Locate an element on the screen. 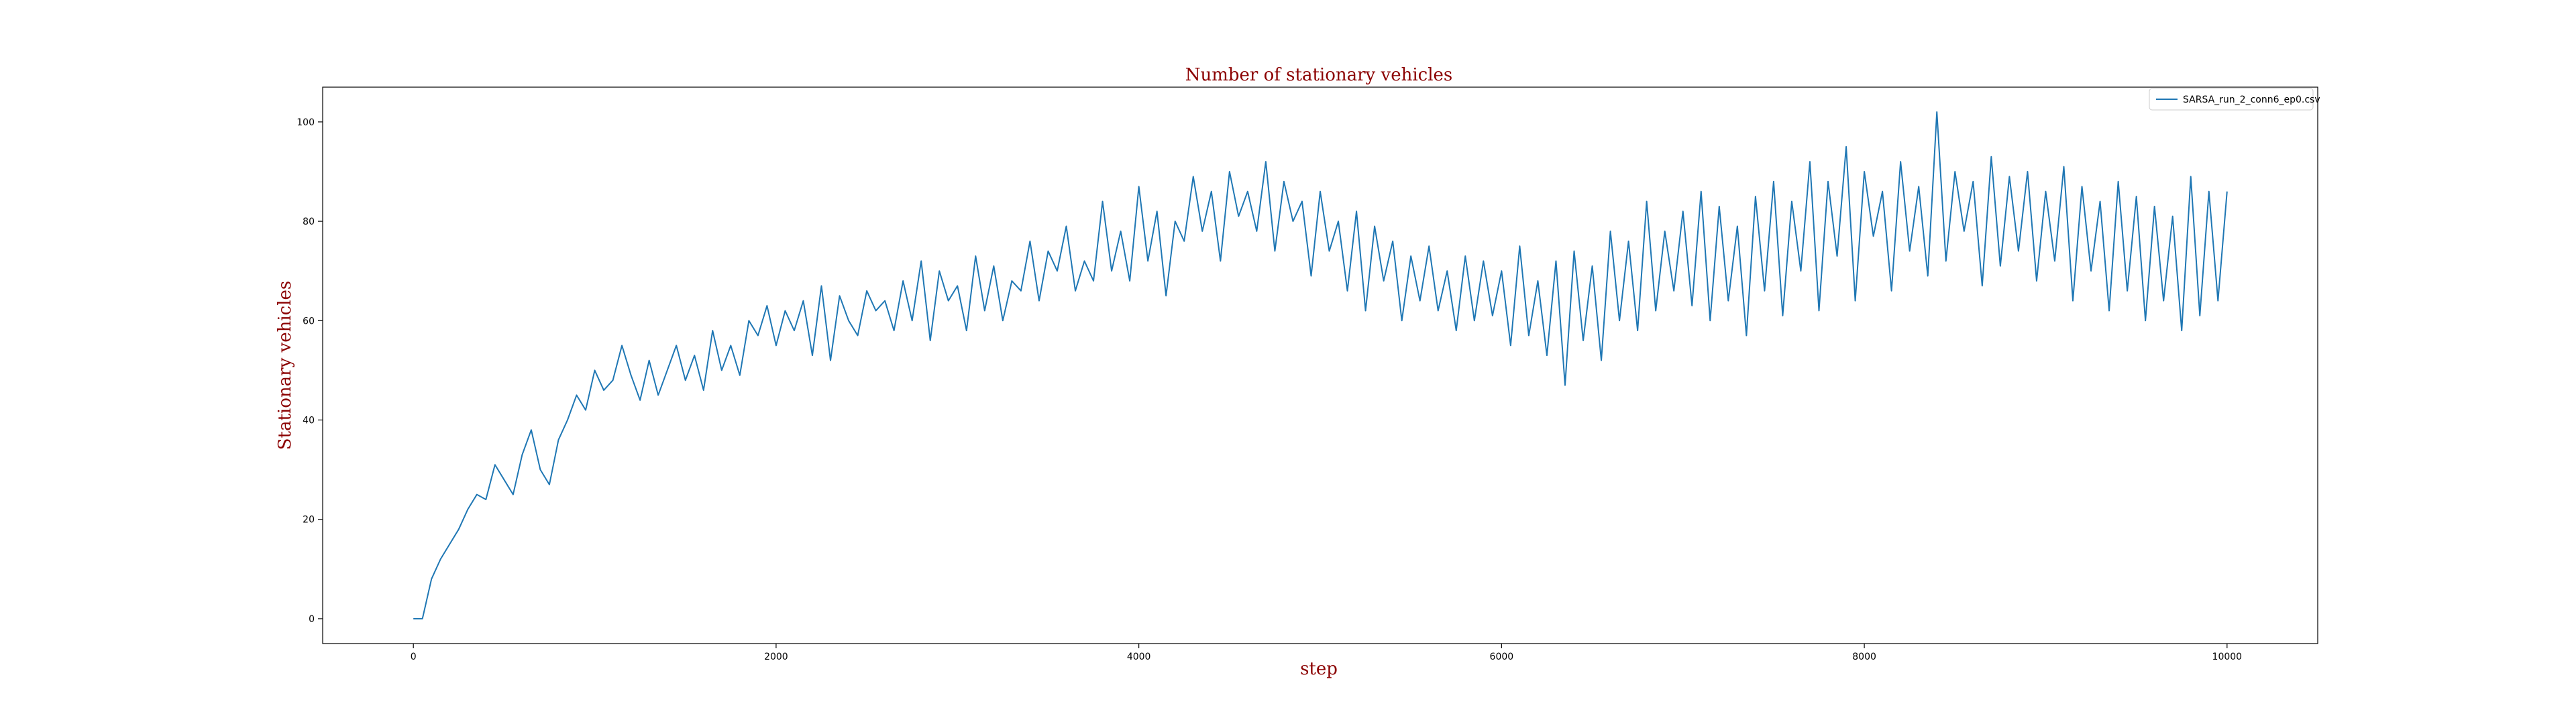 This screenshot has height=724, width=2576. x-tick-label-2000: 2000 is located at coordinates (776, 657).